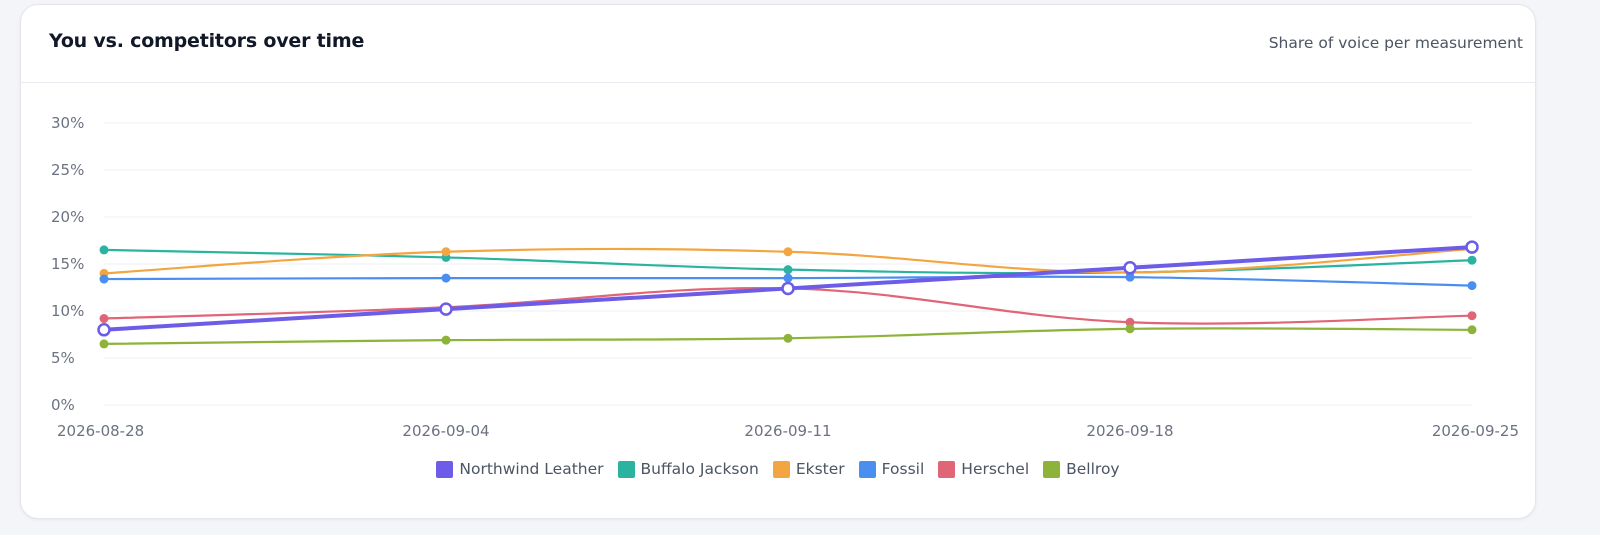  Describe the element at coordinates (1475, 431) in the screenshot. I see `x-tick-label: 2026-09-25` at that location.